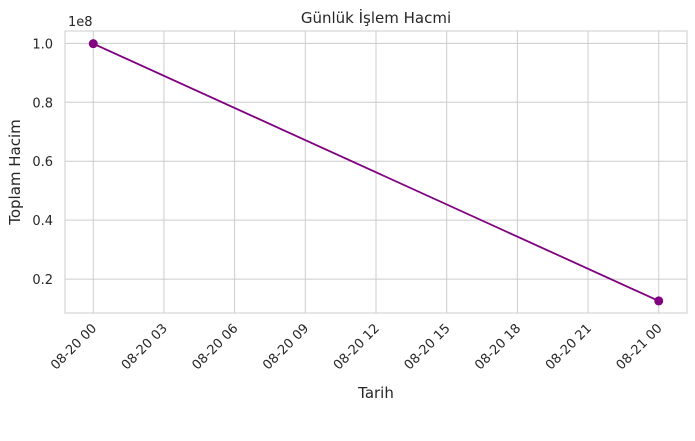  Describe the element at coordinates (498, 347) in the screenshot. I see `x-tick-label: 08-20 18` at that location.